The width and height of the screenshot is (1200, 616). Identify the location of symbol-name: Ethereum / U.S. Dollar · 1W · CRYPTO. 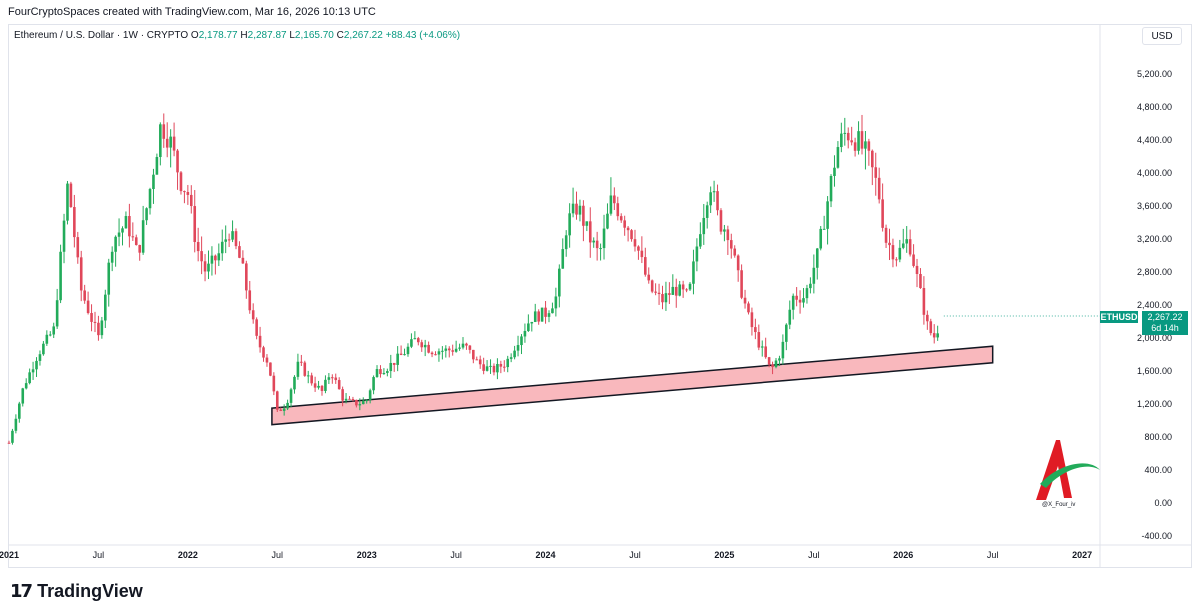
(101, 35).